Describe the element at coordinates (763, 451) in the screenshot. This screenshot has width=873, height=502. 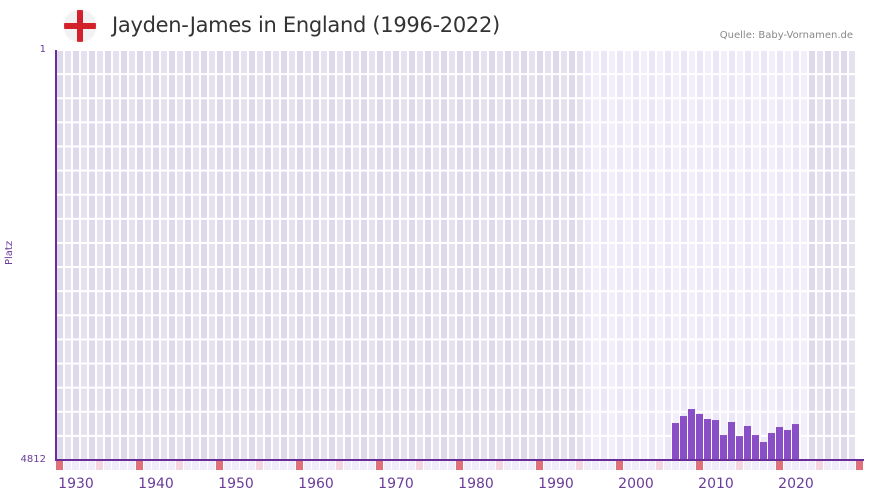
I see `bar-2016` at that location.